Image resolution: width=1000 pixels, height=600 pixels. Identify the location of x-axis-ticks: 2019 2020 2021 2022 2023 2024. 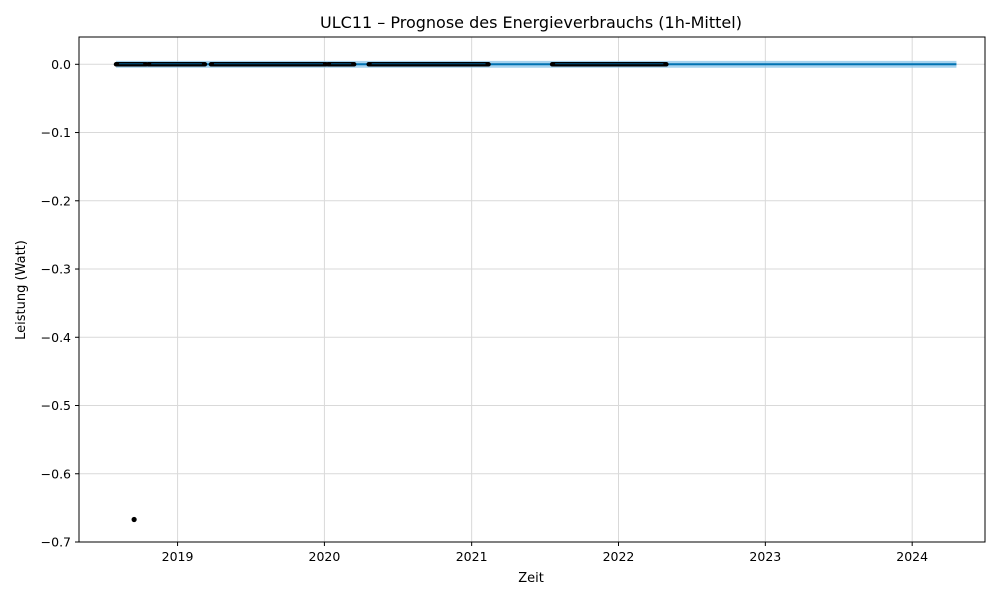
(545, 553).